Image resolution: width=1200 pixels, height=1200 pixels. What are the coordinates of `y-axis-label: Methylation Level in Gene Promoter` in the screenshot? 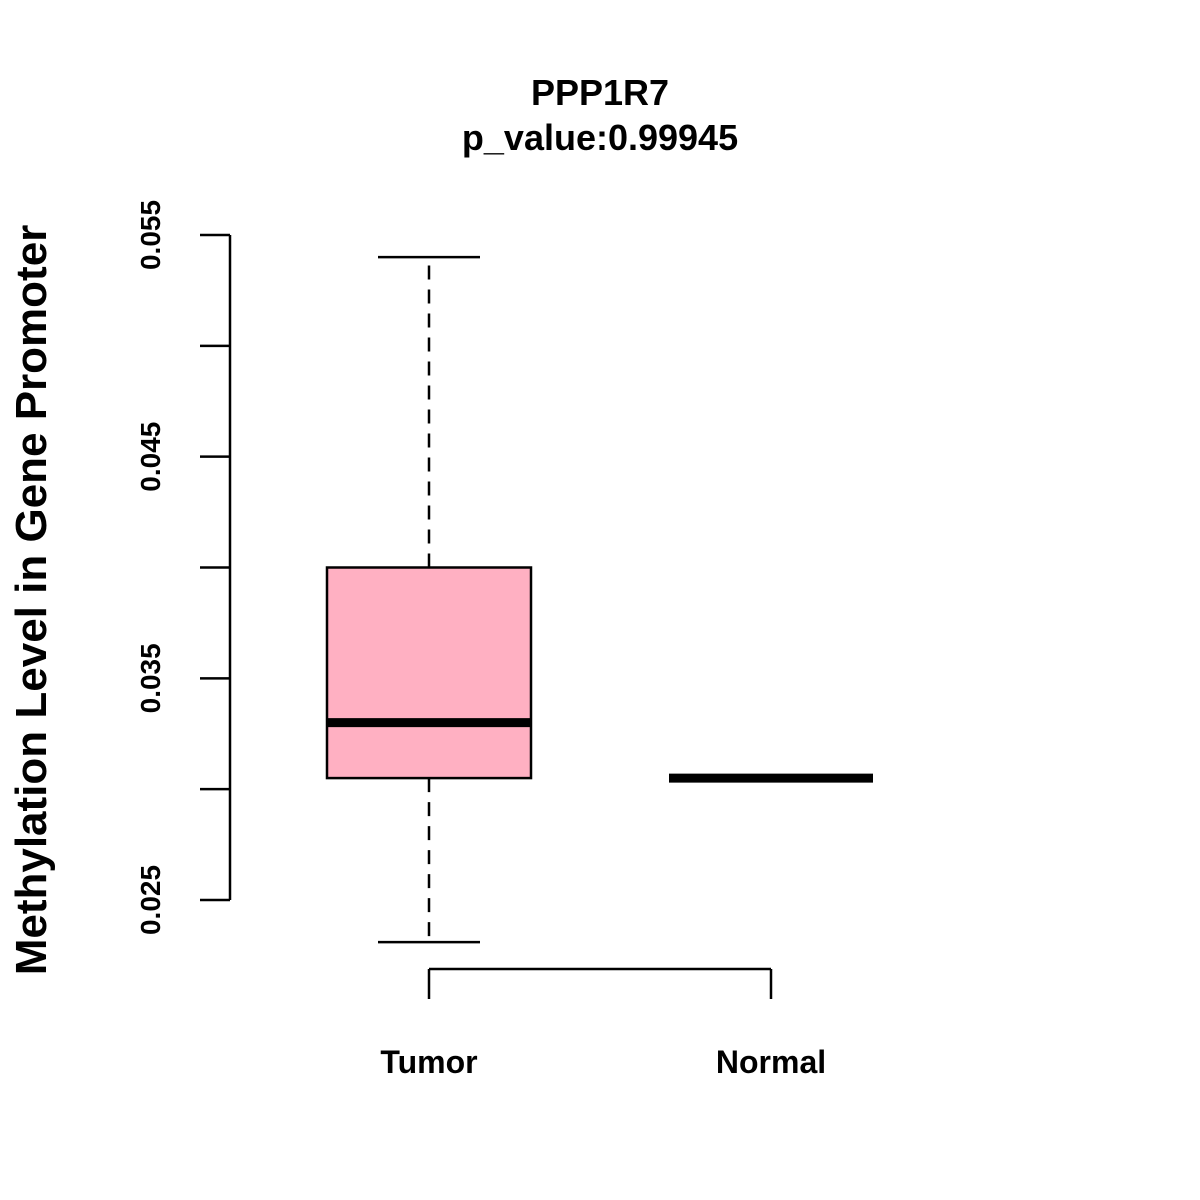 It's located at (31, 600).